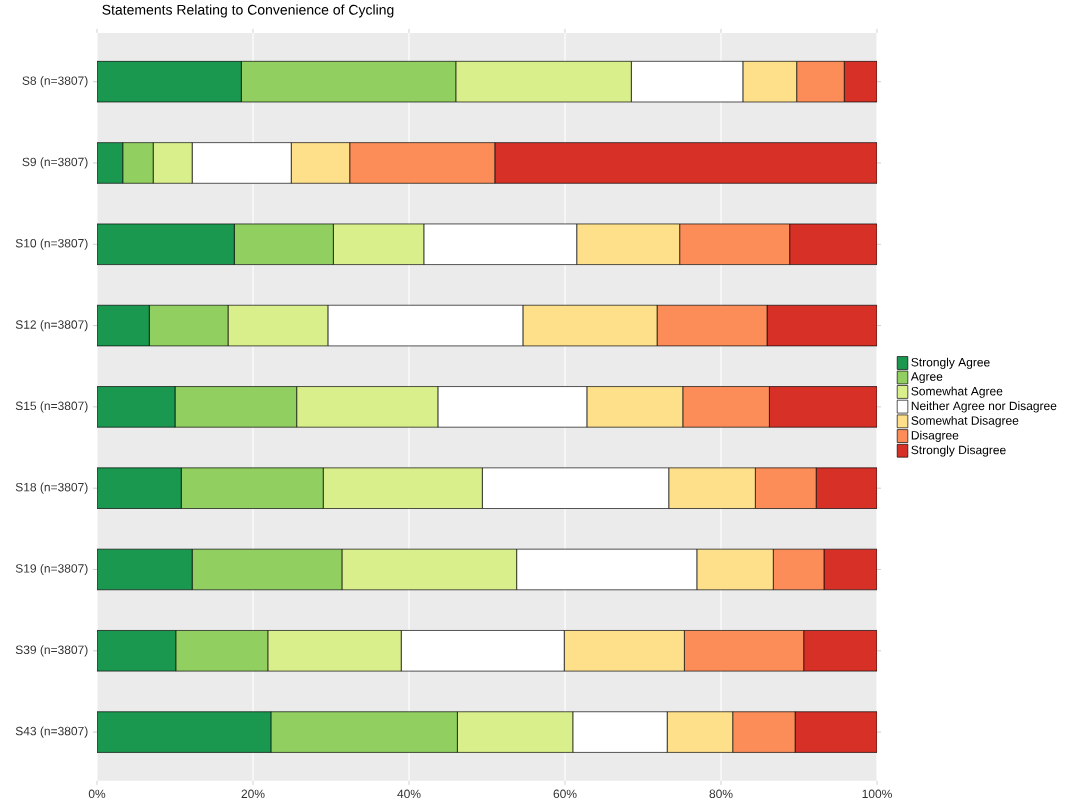  I want to click on y-tick-label: S15 (n=3807), so click(51, 407).